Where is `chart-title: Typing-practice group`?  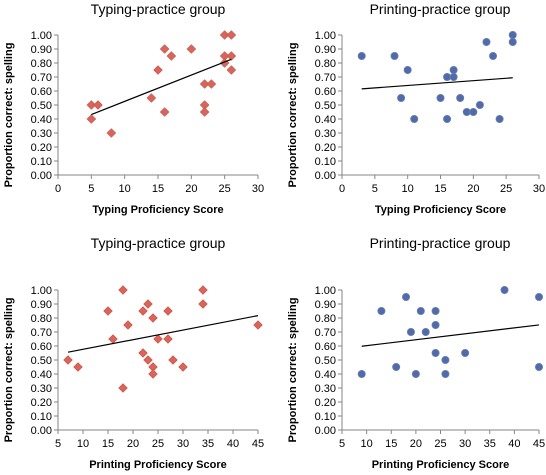
chart-title: Typing-practice group is located at coordinates (158, 9).